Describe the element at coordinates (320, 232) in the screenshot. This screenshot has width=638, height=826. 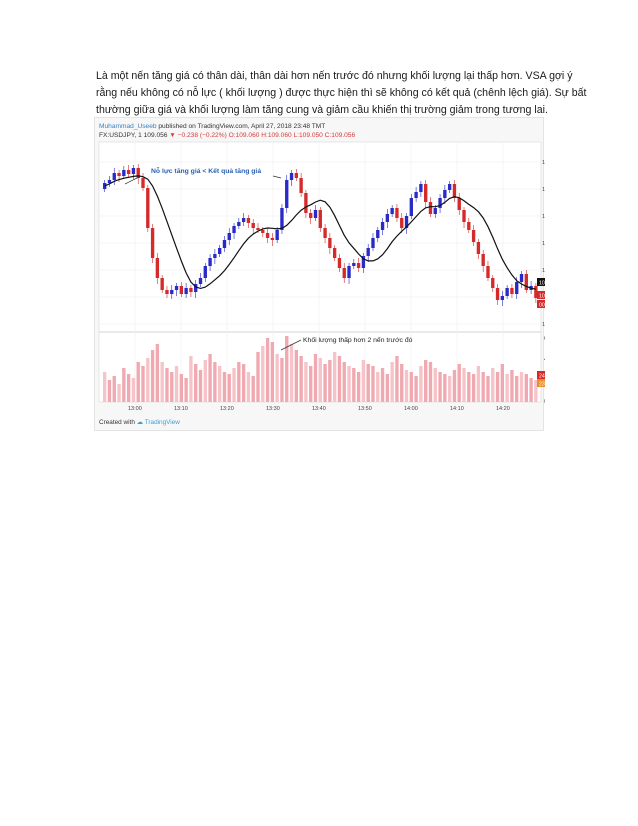
I see `moving-average-line` at that location.